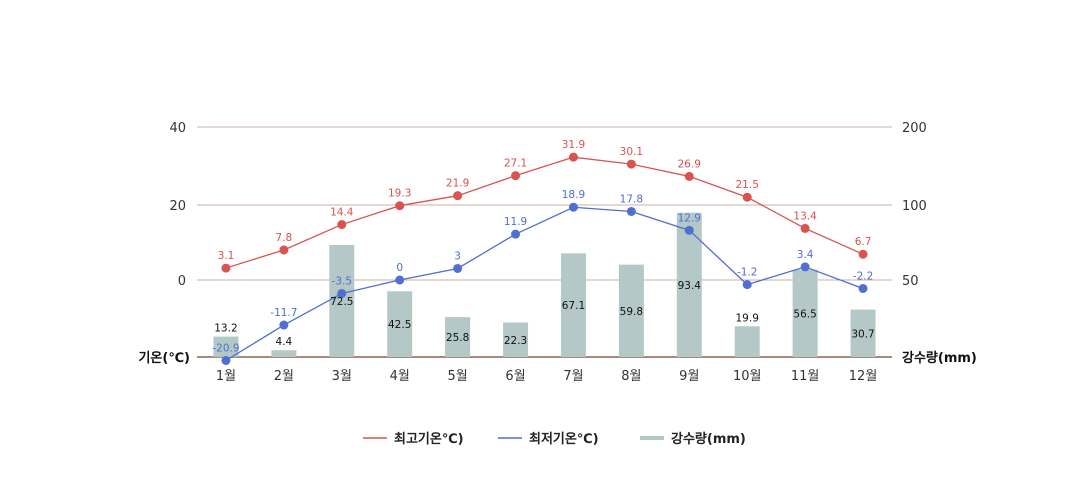  I want to click on temperature-point-label: 11.9, so click(515, 222).